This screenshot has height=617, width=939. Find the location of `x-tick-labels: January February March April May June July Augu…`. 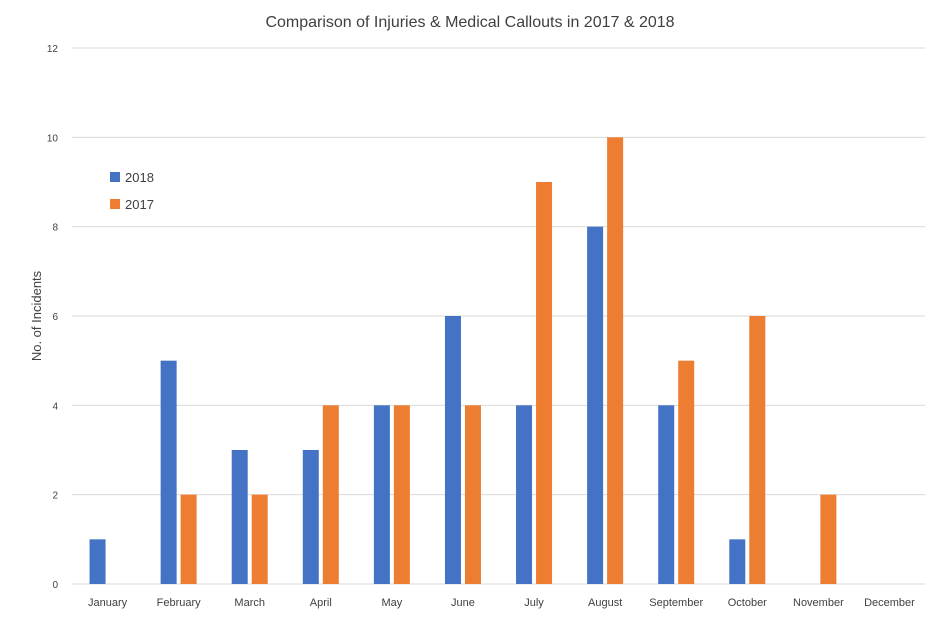

x-tick-labels: January February March April May June July Augu… is located at coordinates (501, 603).